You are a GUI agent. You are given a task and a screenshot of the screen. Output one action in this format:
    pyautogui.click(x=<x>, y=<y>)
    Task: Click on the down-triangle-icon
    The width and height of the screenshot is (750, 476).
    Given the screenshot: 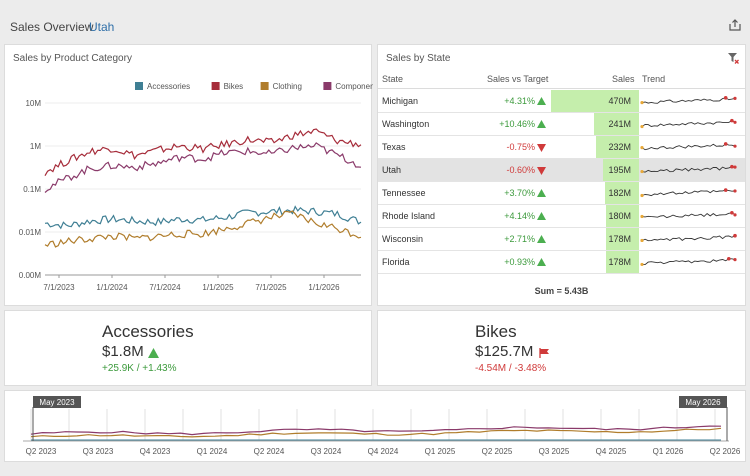 What is the action you would take?
    pyautogui.click(x=541, y=148)
    